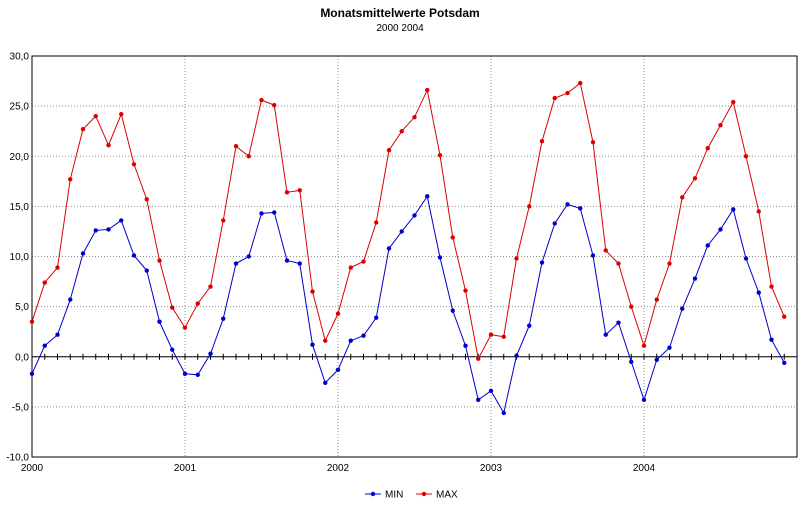 This screenshot has height=506, width=800. Describe the element at coordinates (21, 407) in the screenshot. I see `y-tick-label: -5,0` at that location.